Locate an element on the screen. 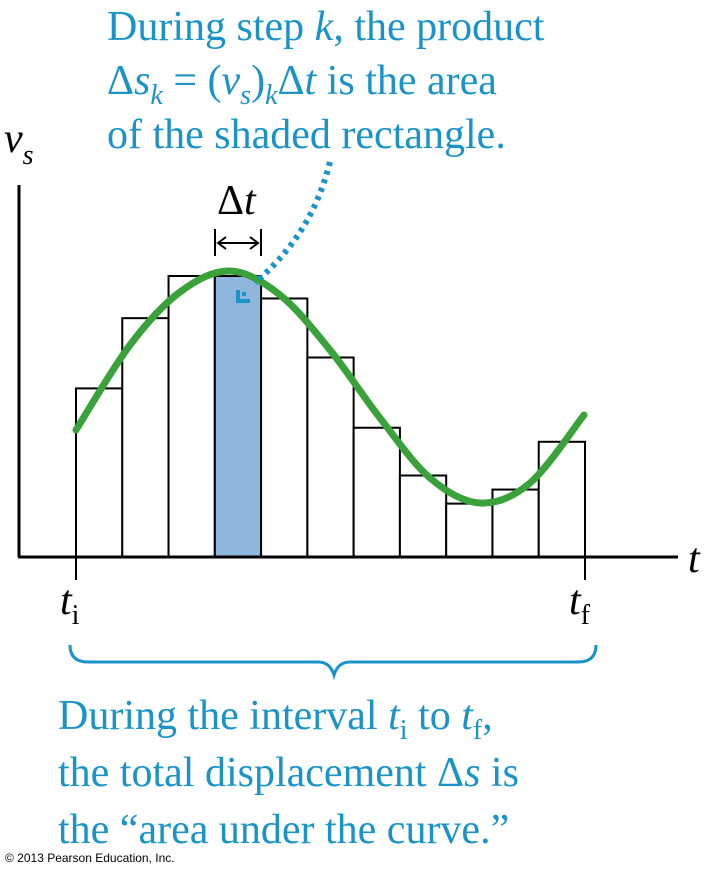 The width and height of the screenshot is (714, 873). pointer-arrowhead is located at coordinates (243, 296).